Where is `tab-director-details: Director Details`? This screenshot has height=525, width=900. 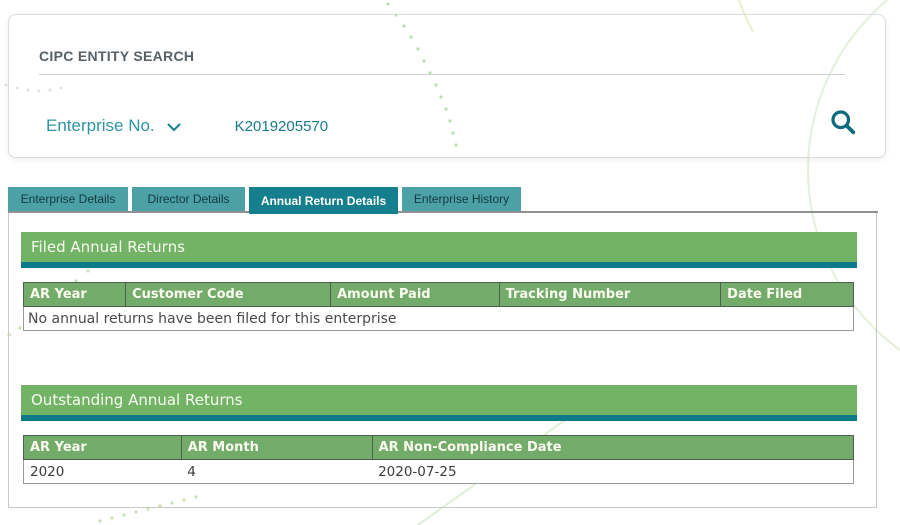 tab-director-details: Director Details is located at coordinates (188, 199).